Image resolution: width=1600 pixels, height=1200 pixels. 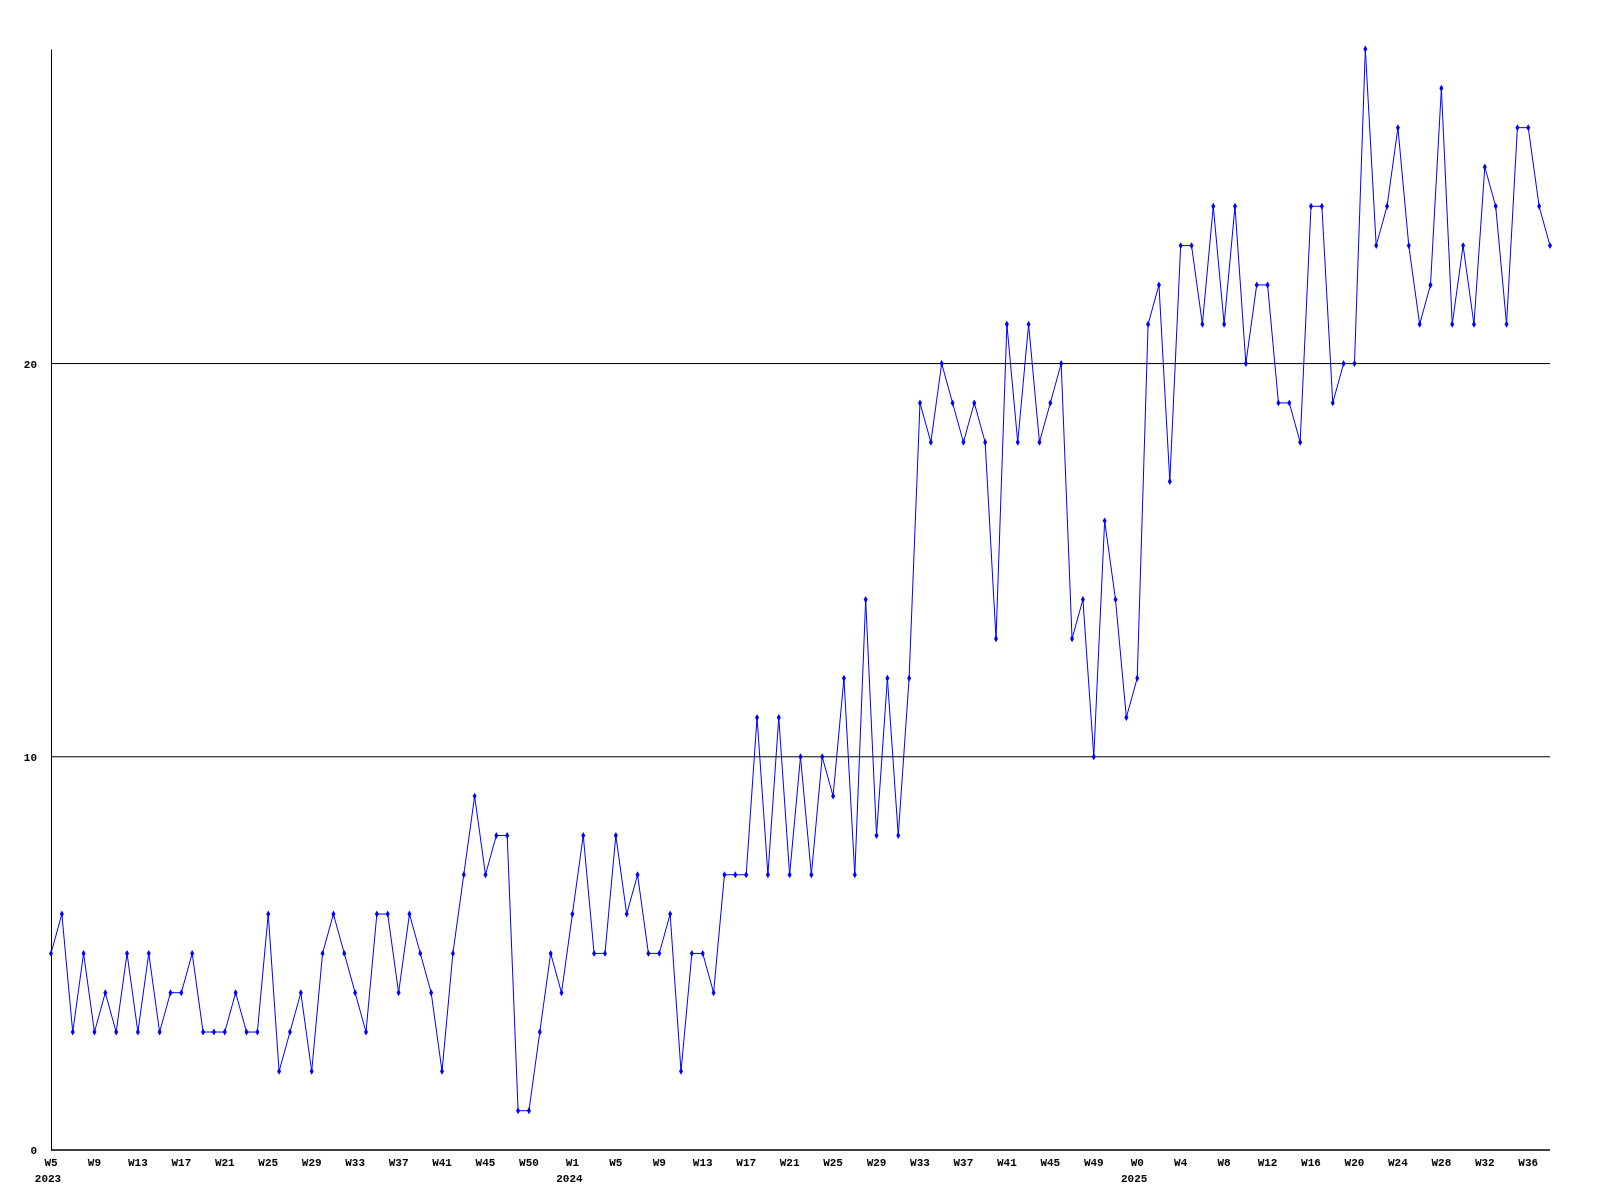 What do you see at coordinates (1484, 1163) in the screenshot?
I see `x-tick-label: W32` at bounding box center [1484, 1163].